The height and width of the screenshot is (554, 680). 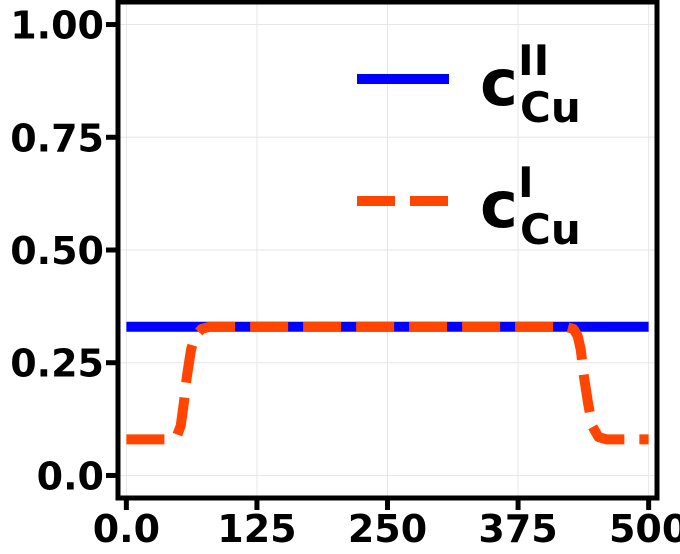 What do you see at coordinates (256, 529) in the screenshot?
I see `x-tick-label: 125` at bounding box center [256, 529].